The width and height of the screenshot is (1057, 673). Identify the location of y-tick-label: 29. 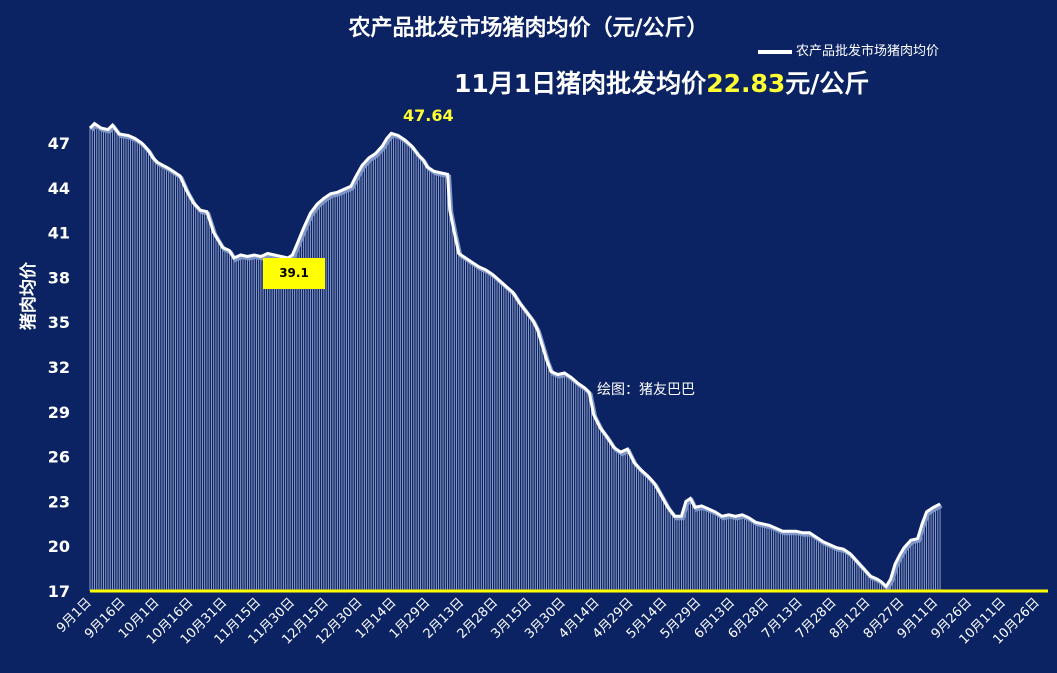
(59, 412).